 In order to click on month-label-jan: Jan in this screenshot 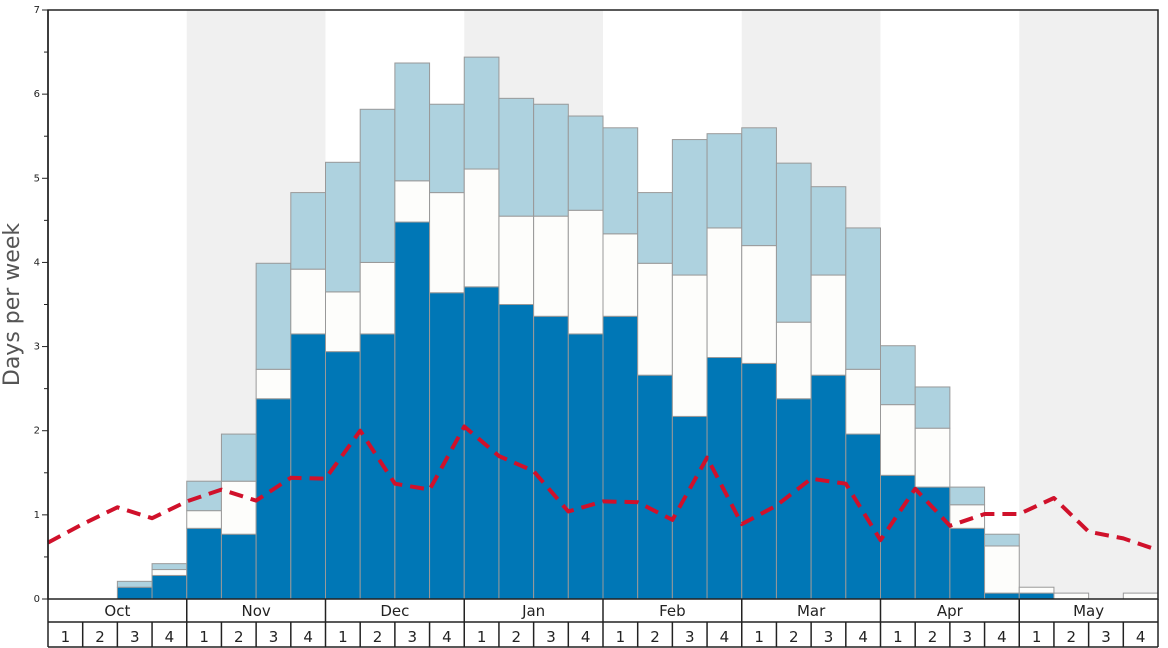, I will do `click(533, 611)`.